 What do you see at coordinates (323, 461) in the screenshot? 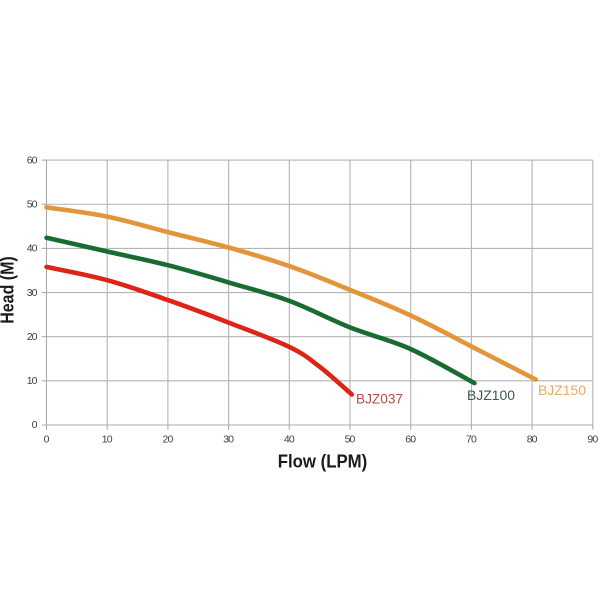
I see `svg-text: Flow (LPM)` at bounding box center [323, 461].